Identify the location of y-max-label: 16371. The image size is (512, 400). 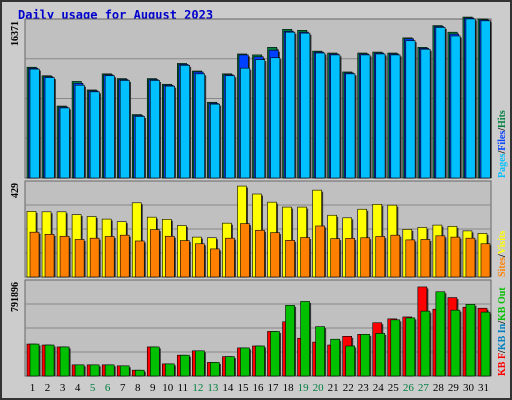
(15, 33).